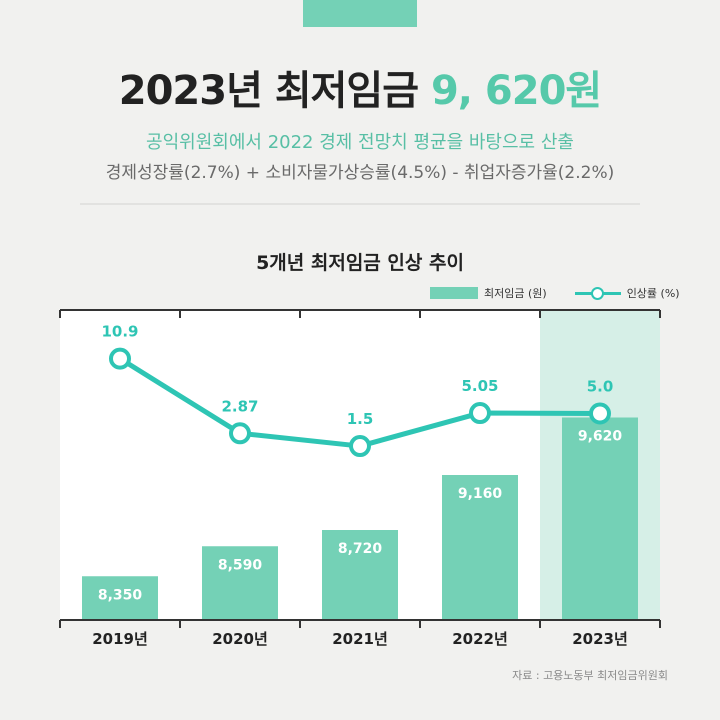  What do you see at coordinates (119, 332) in the screenshot?
I see `rate-label-0: 10.9` at bounding box center [119, 332].